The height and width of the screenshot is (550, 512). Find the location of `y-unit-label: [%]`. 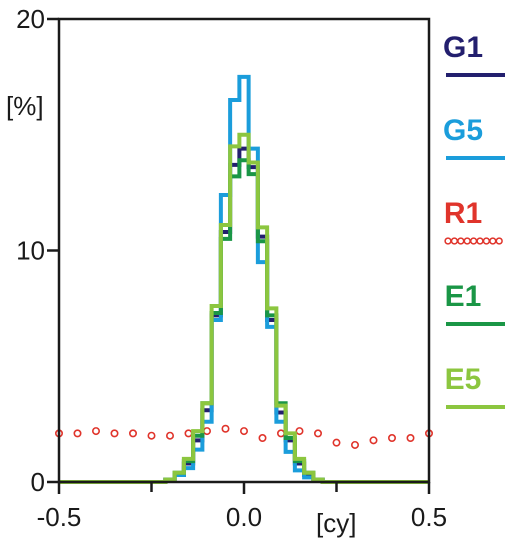

y-unit-label: [%] is located at coordinates (25, 106).